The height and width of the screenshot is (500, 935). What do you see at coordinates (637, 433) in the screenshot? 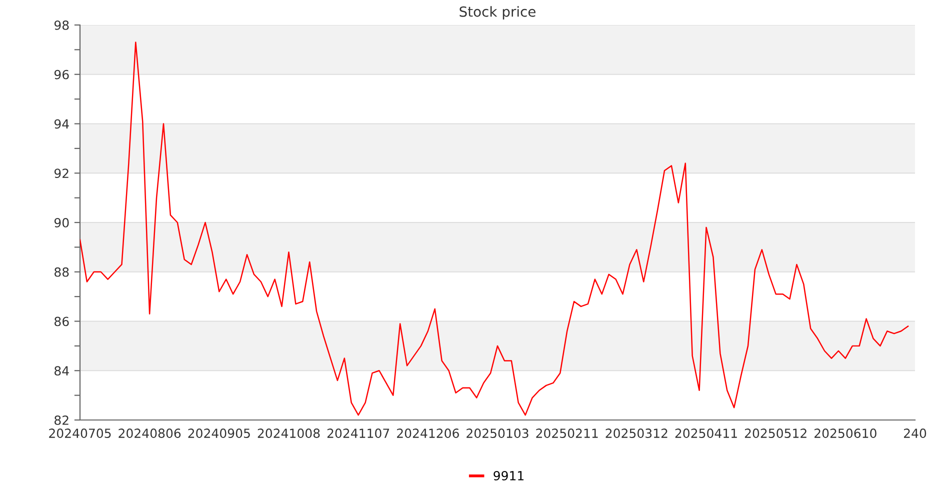
I see `x-tick-label: 20250312` at bounding box center [637, 433].